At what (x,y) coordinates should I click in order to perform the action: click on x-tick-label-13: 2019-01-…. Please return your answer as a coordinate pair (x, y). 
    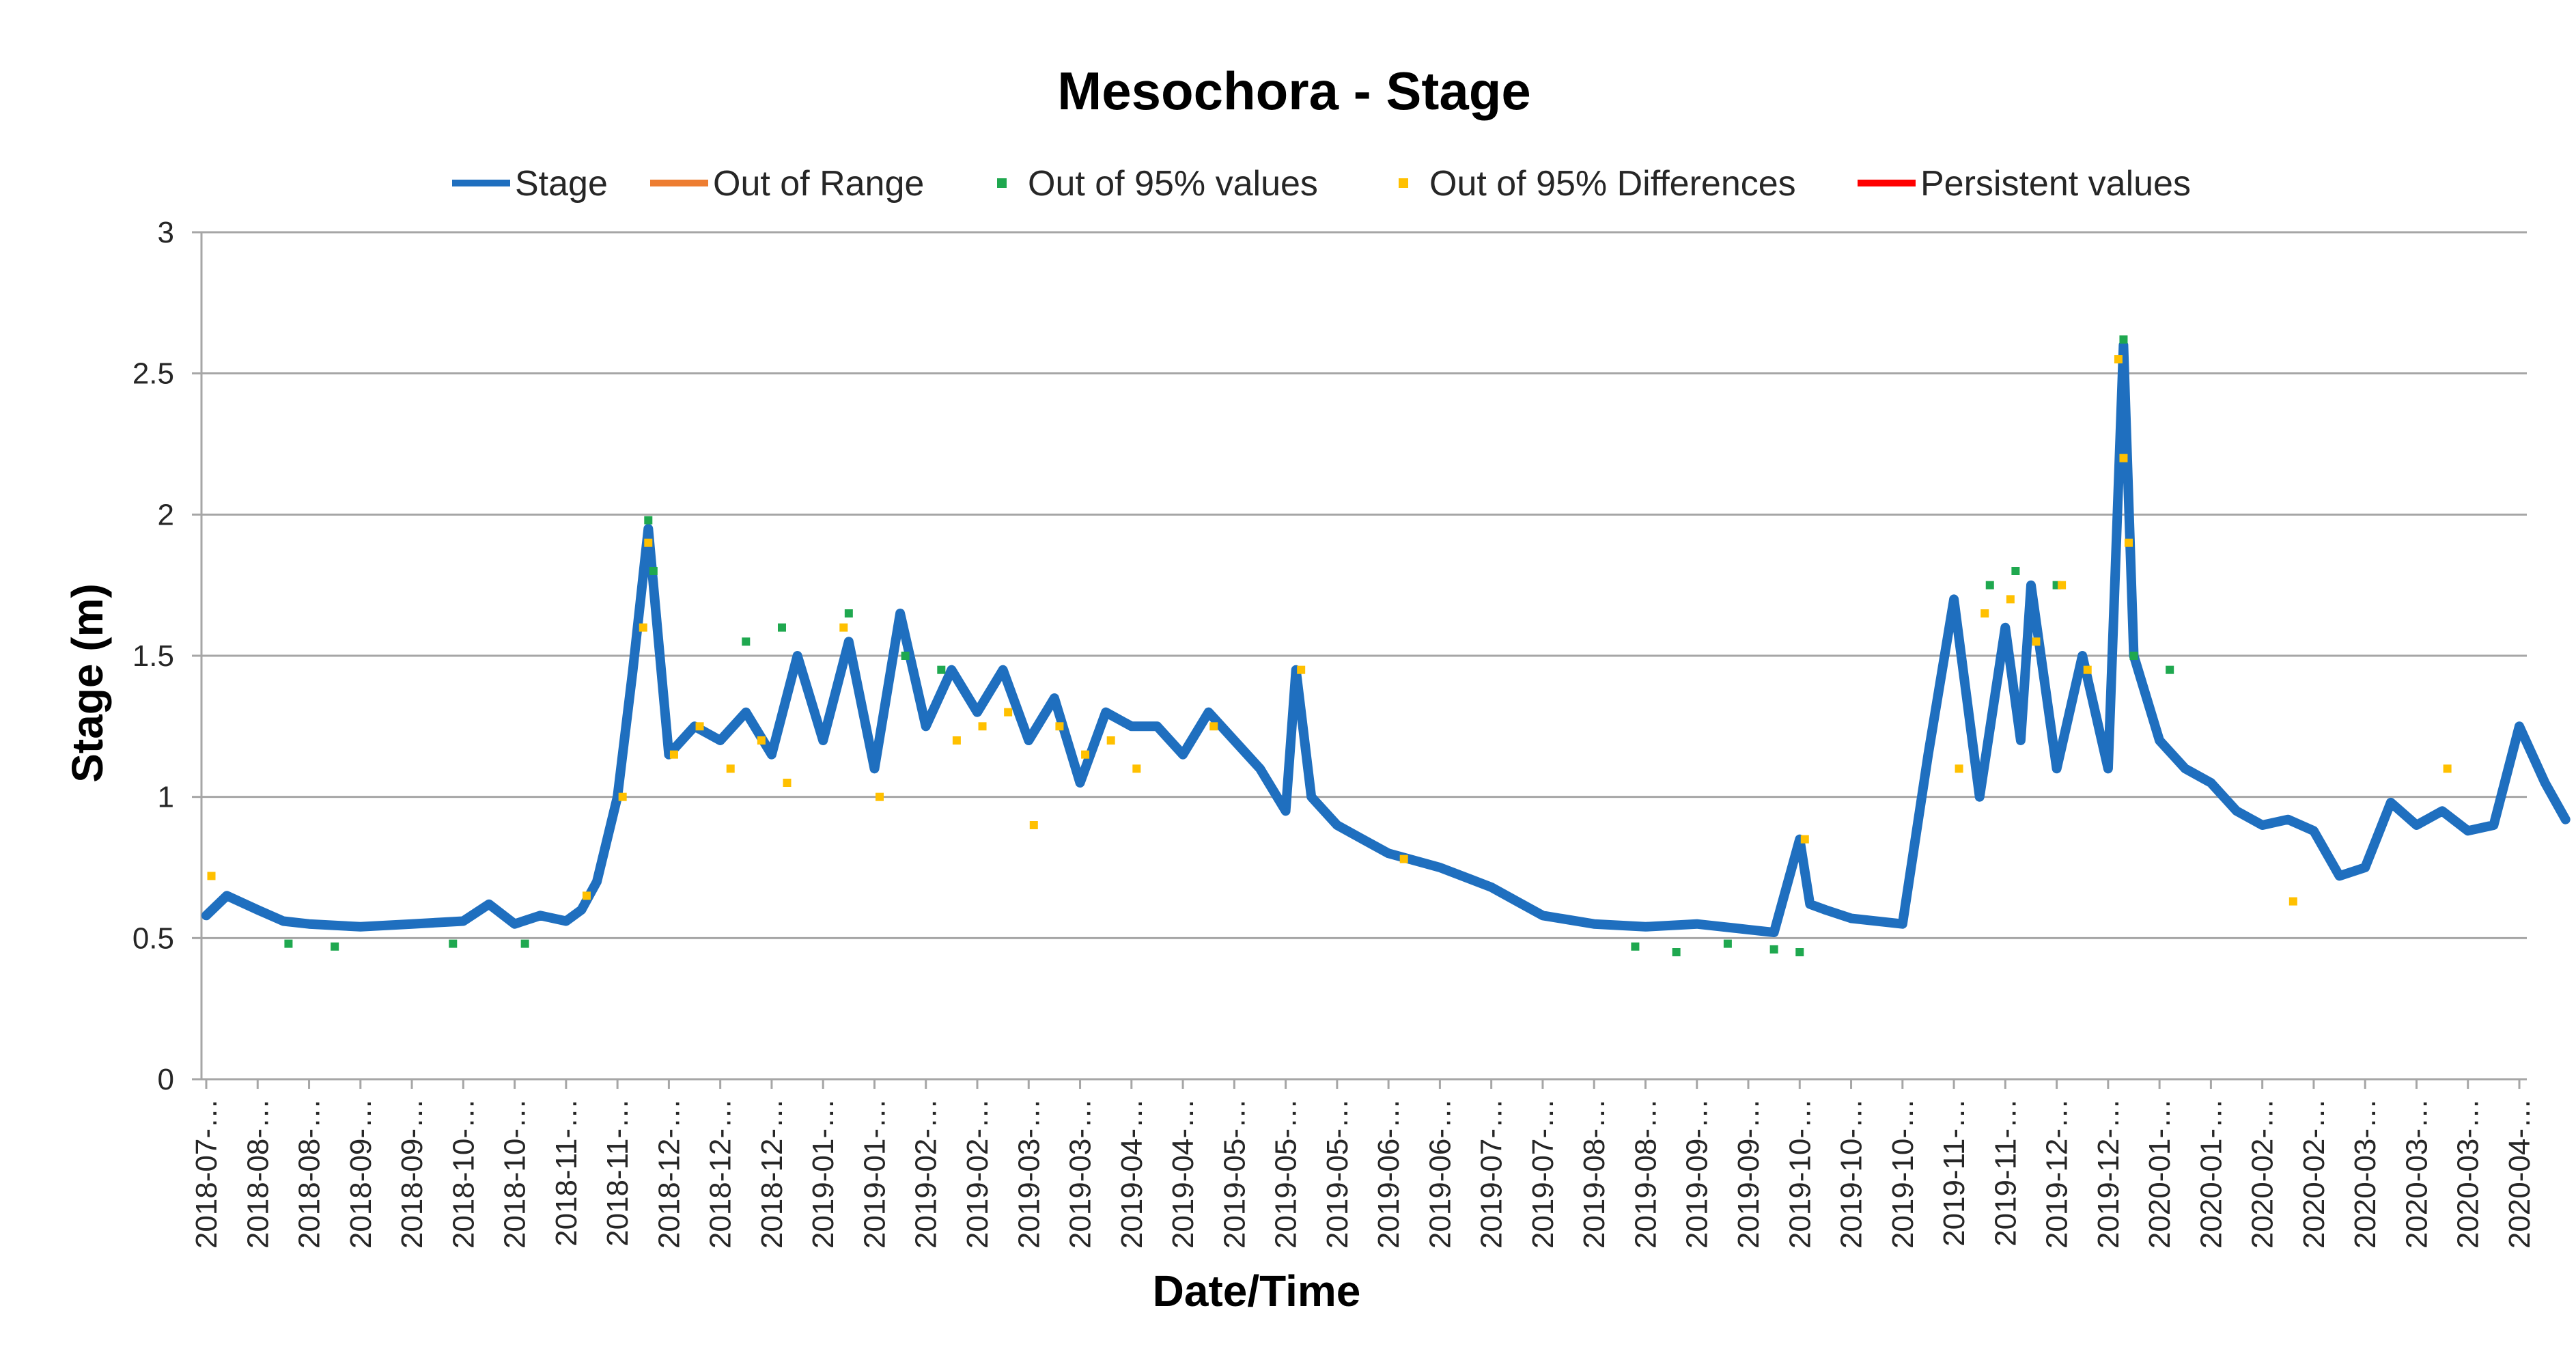
    Looking at the image, I should click on (874, 1173).